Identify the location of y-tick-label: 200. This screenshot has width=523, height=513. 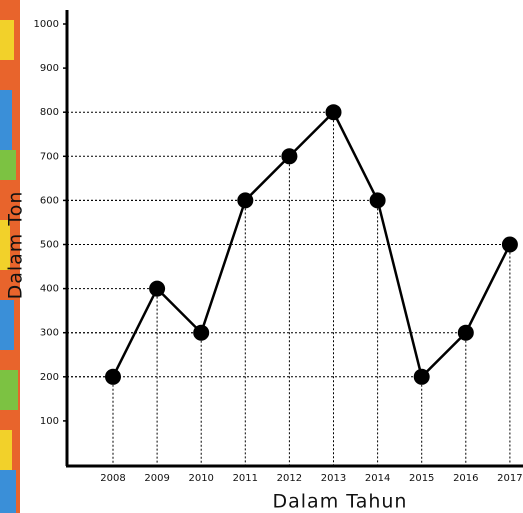
(49, 377).